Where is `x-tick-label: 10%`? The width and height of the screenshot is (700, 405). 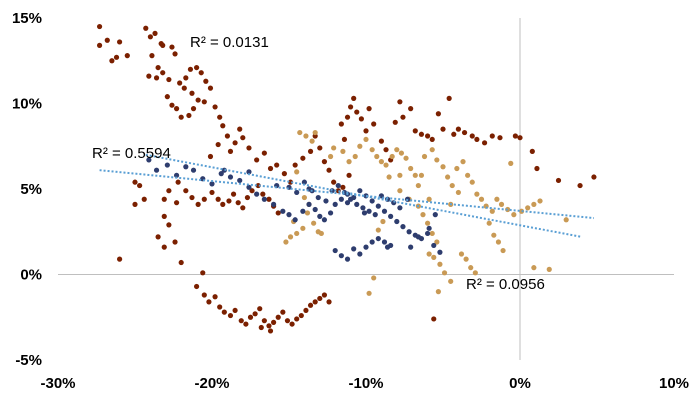 x-tick-label: 10% is located at coordinates (674, 383).